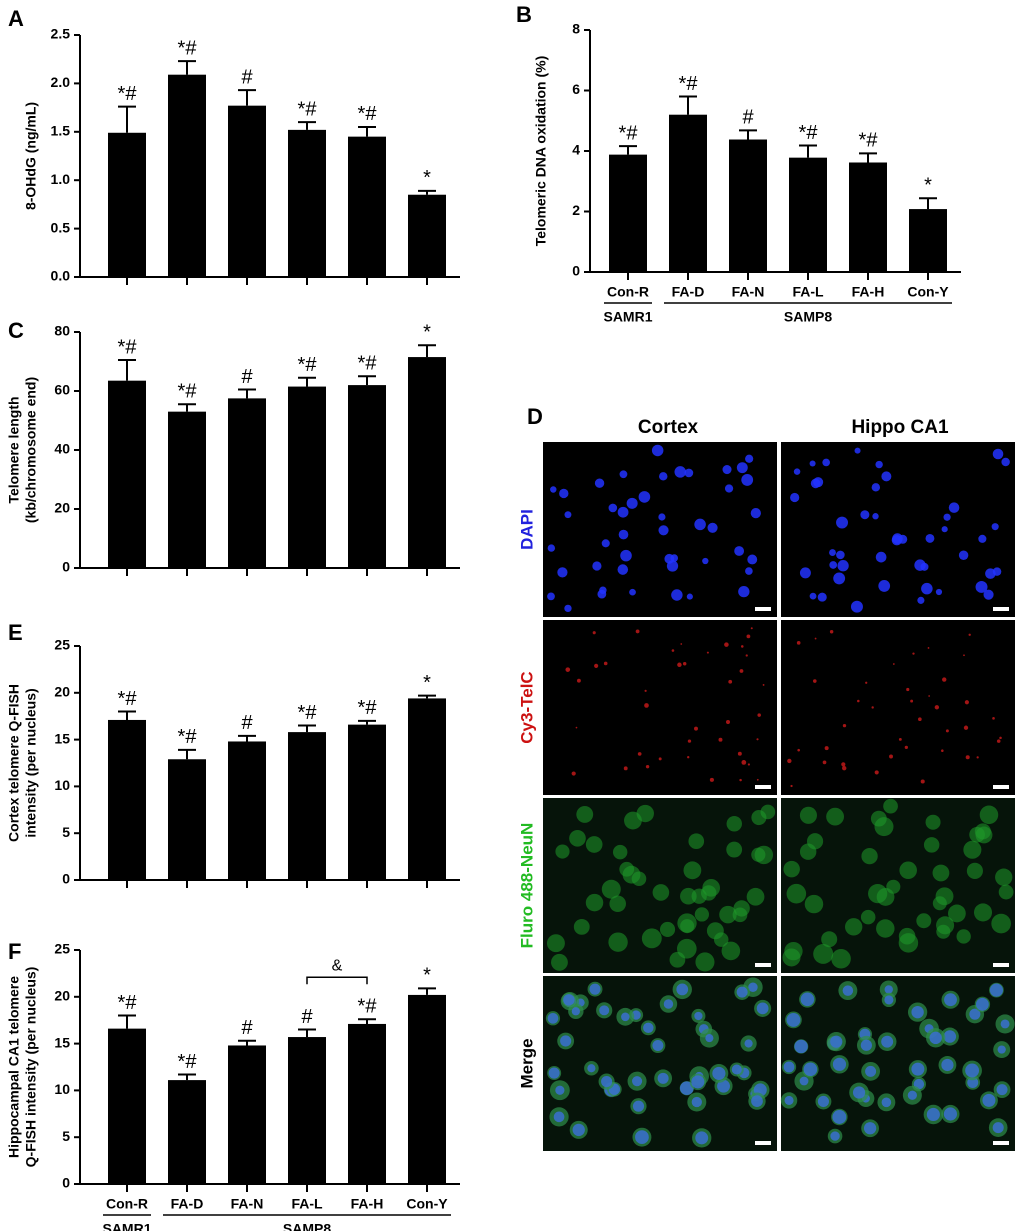 This screenshot has width=1020, height=1231. Describe the element at coordinates (748, 292) in the screenshot. I see `x-tick-label: FA-N` at that location.